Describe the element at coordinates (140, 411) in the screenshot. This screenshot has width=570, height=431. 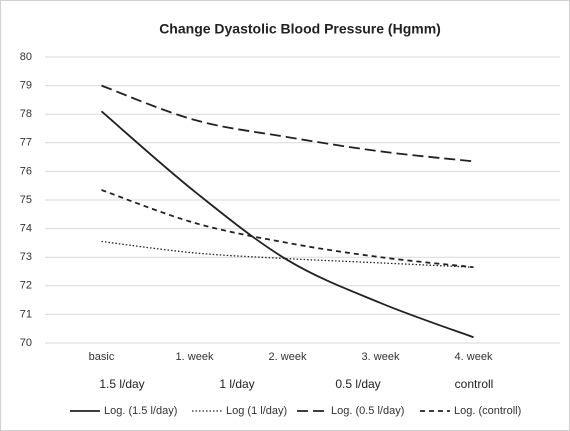
I see `legend-label: Log. (1.5 l/day)` at that location.